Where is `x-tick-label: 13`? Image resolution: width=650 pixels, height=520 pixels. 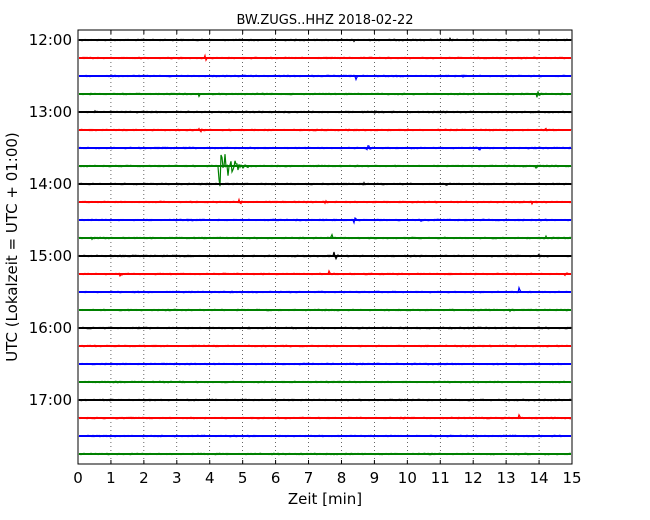
x-tick-label: 13 is located at coordinates (506, 478).